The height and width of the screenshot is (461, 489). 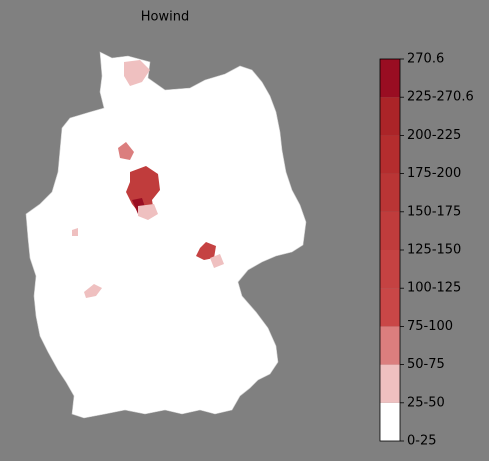 What do you see at coordinates (165, 17) in the screenshot?
I see `map-title: Howind` at bounding box center [165, 17].